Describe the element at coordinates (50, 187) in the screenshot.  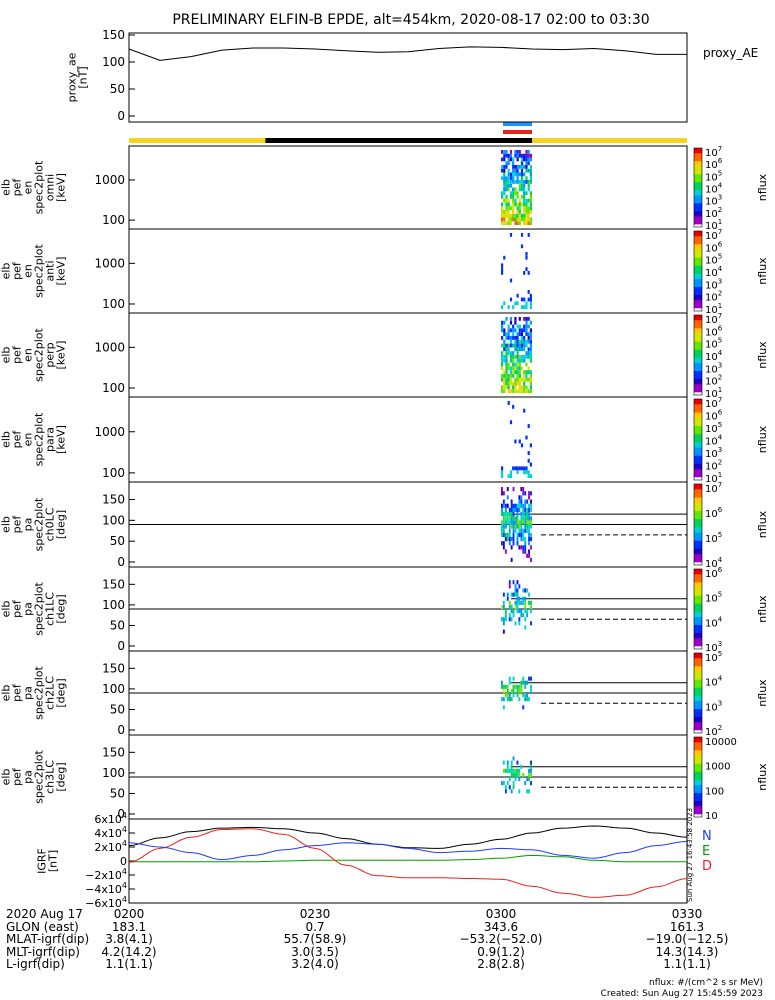
I see `axis-label: omni` at that location.